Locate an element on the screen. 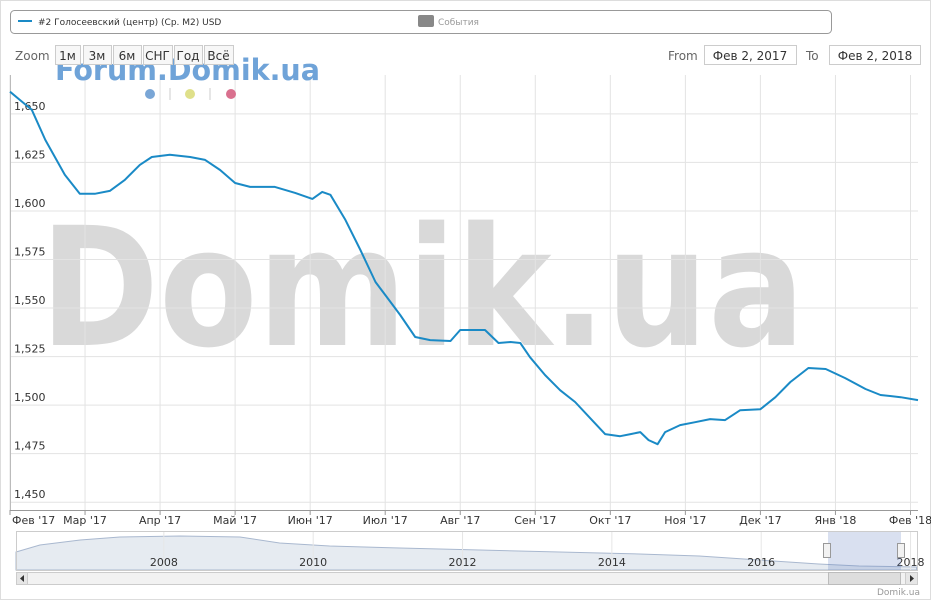  navigator-tick-label: 2008 is located at coordinates (164, 562).